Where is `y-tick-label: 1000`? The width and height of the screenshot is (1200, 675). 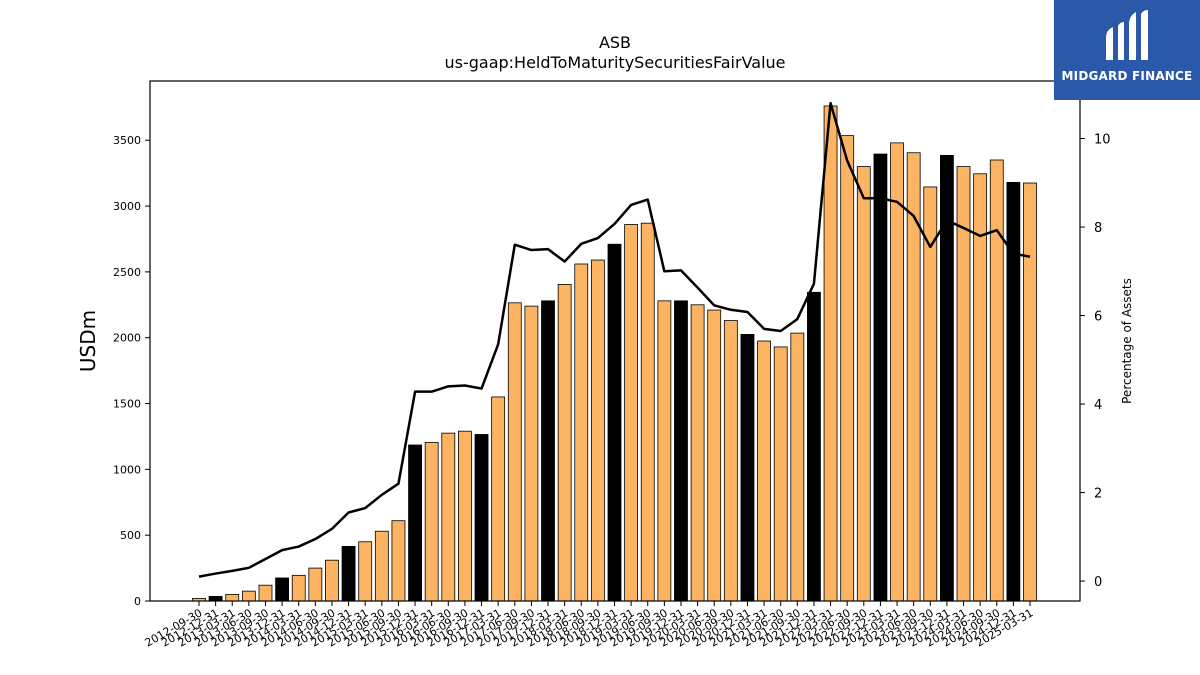
y-tick-label: 1000 is located at coordinates (127, 469).